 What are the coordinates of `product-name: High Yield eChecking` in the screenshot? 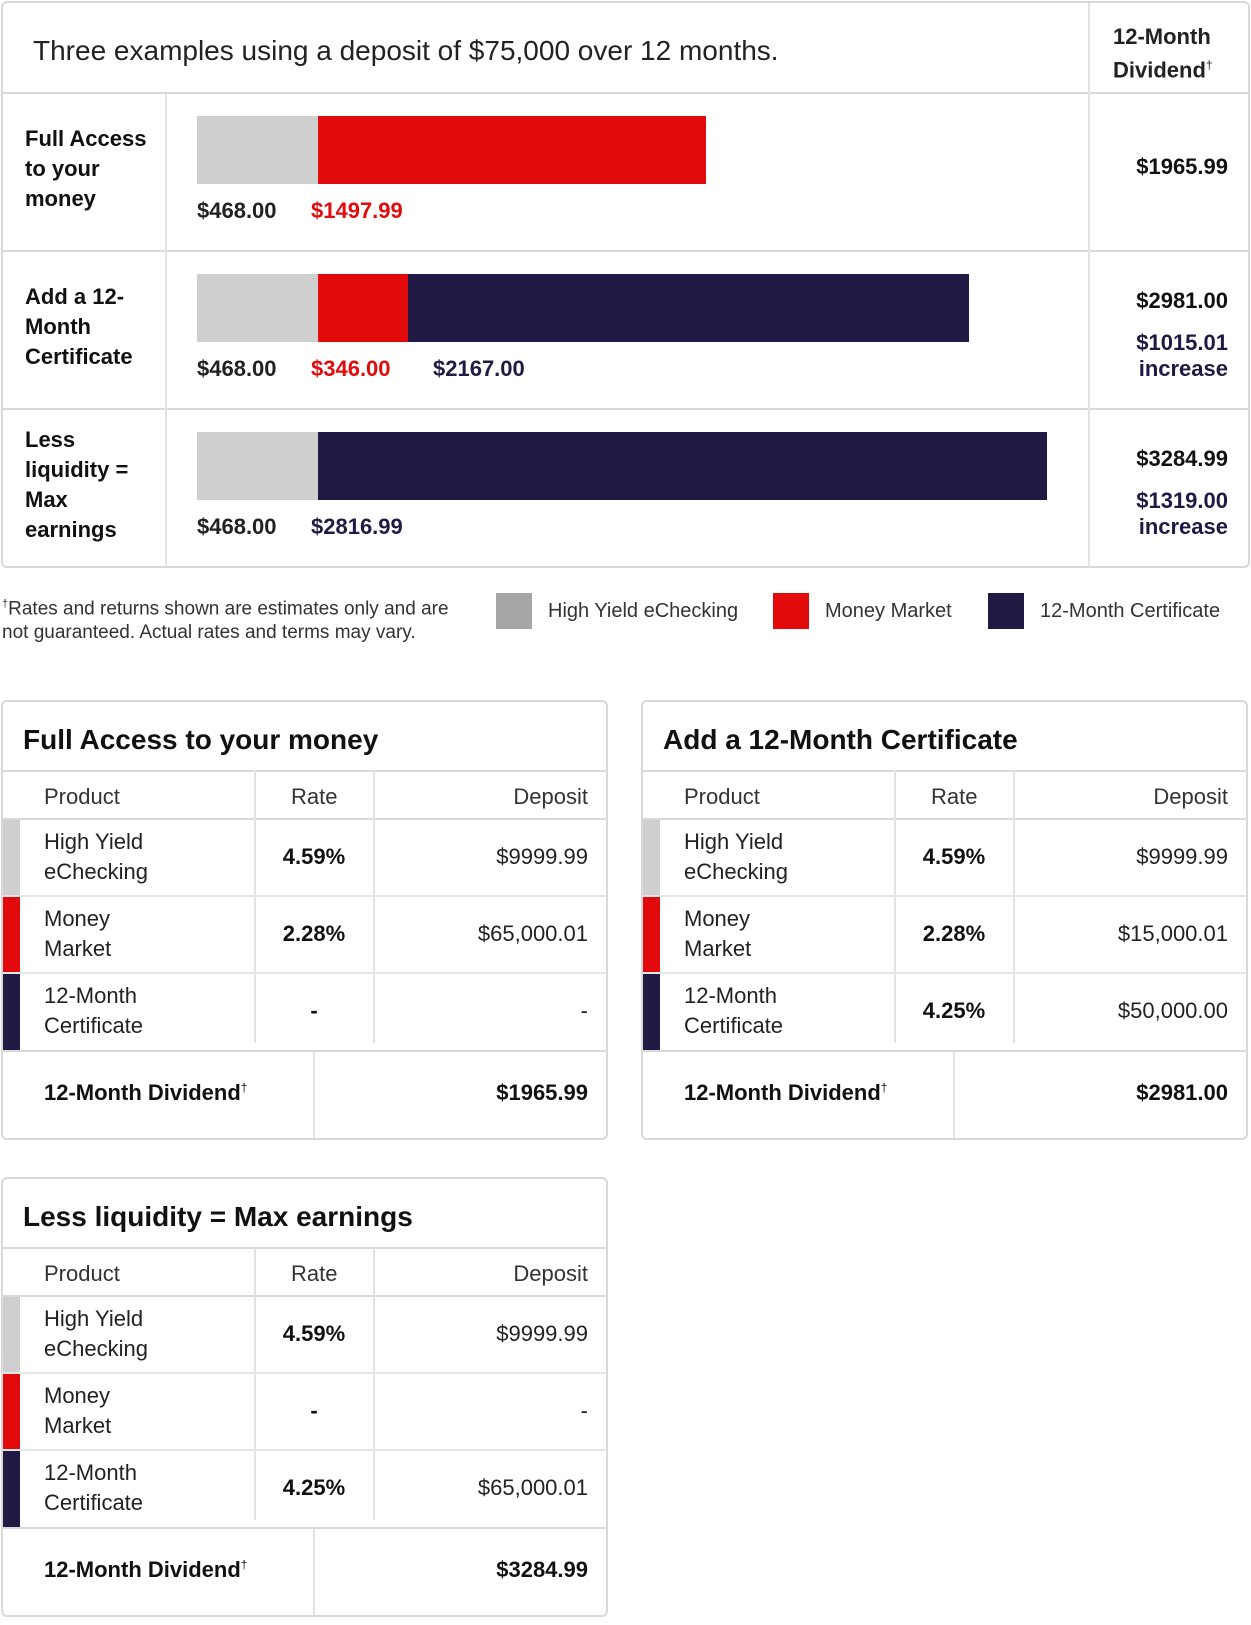 It's located at (96, 857).